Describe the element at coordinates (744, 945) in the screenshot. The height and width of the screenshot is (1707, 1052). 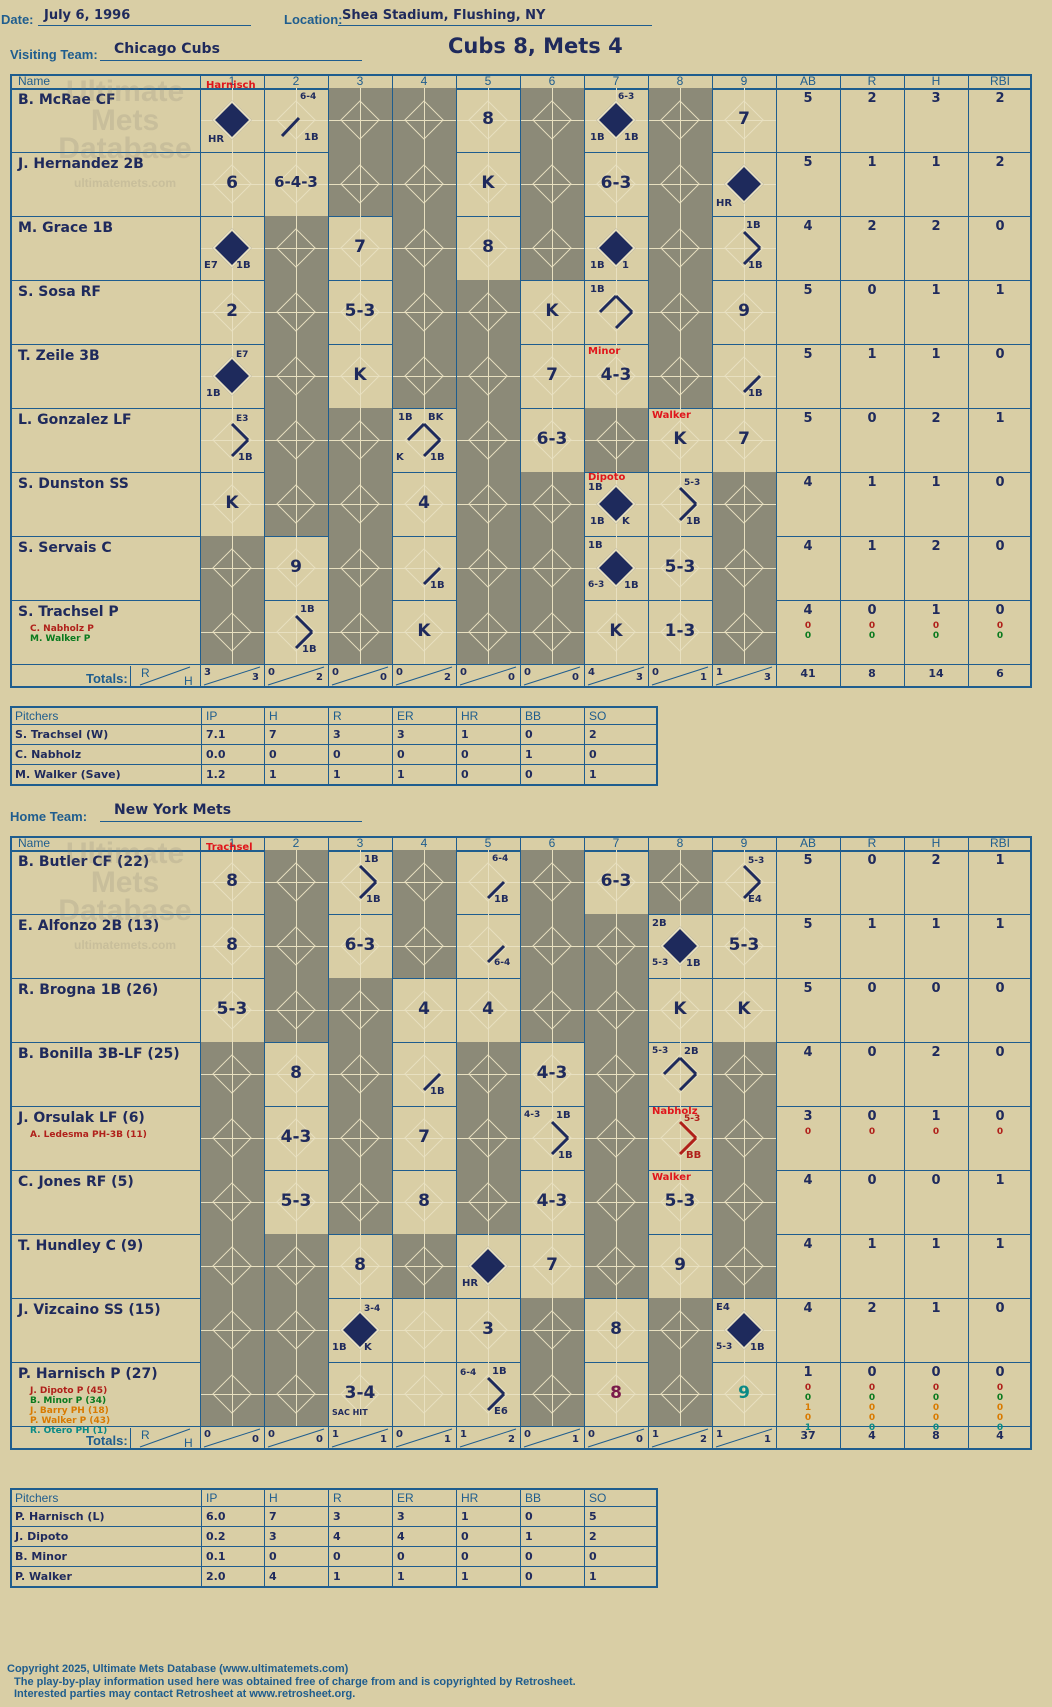
I see `play-result: 5-3` at that location.